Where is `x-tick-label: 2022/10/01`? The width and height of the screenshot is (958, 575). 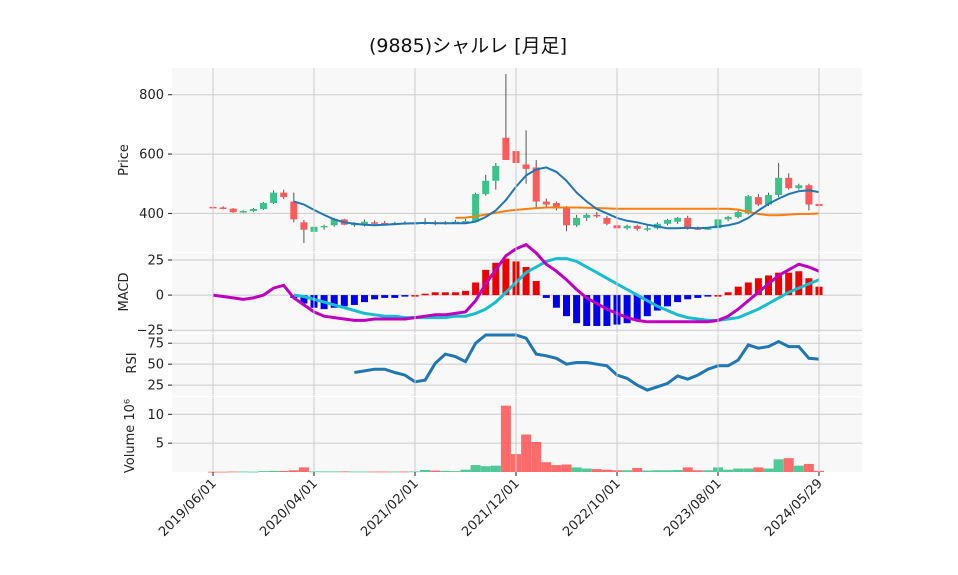 x-tick-label: 2022/10/01 is located at coordinates (592, 508).